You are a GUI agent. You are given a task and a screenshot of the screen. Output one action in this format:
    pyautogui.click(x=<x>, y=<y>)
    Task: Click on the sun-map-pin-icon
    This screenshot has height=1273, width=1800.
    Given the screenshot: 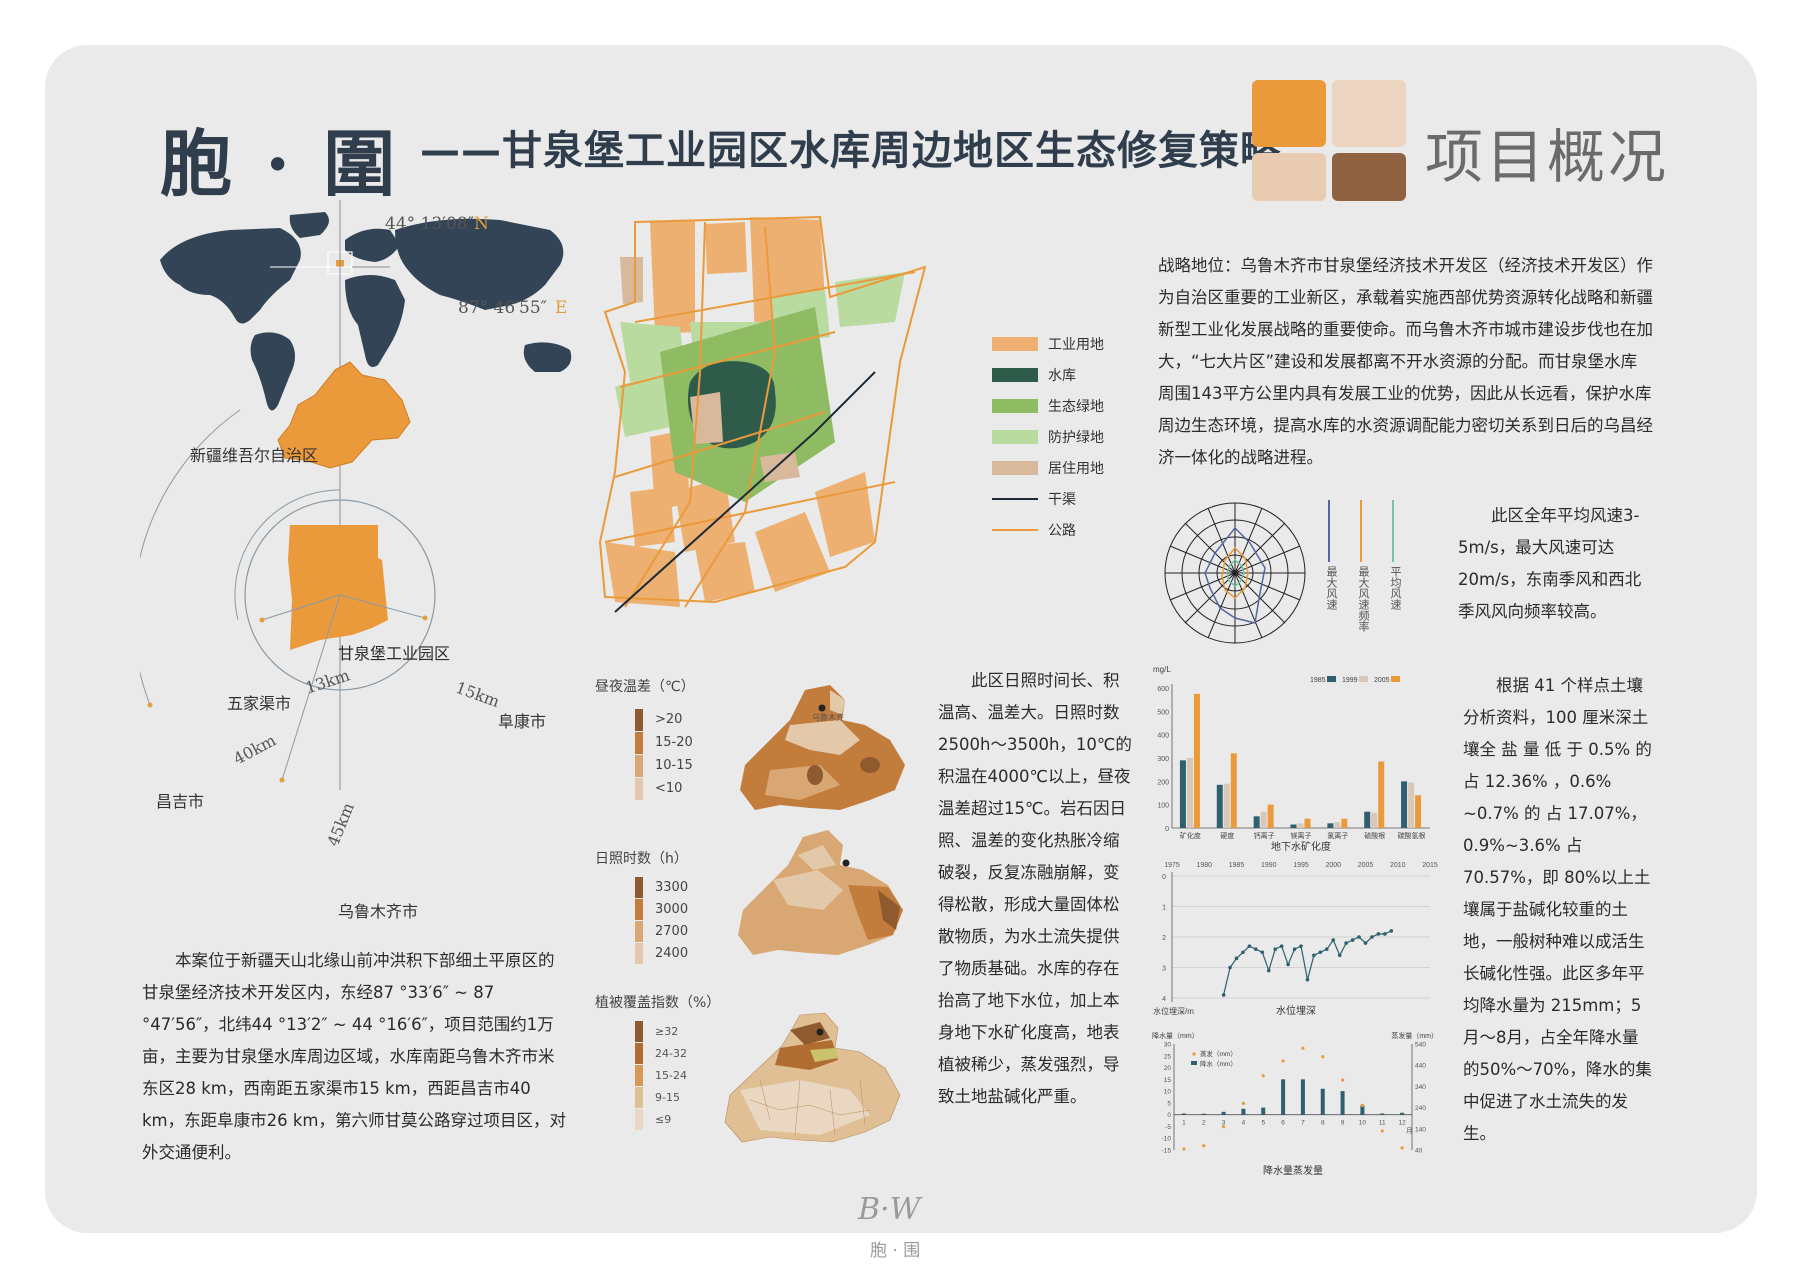 What is the action you would take?
    pyautogui.click(x=846, y=863)
    